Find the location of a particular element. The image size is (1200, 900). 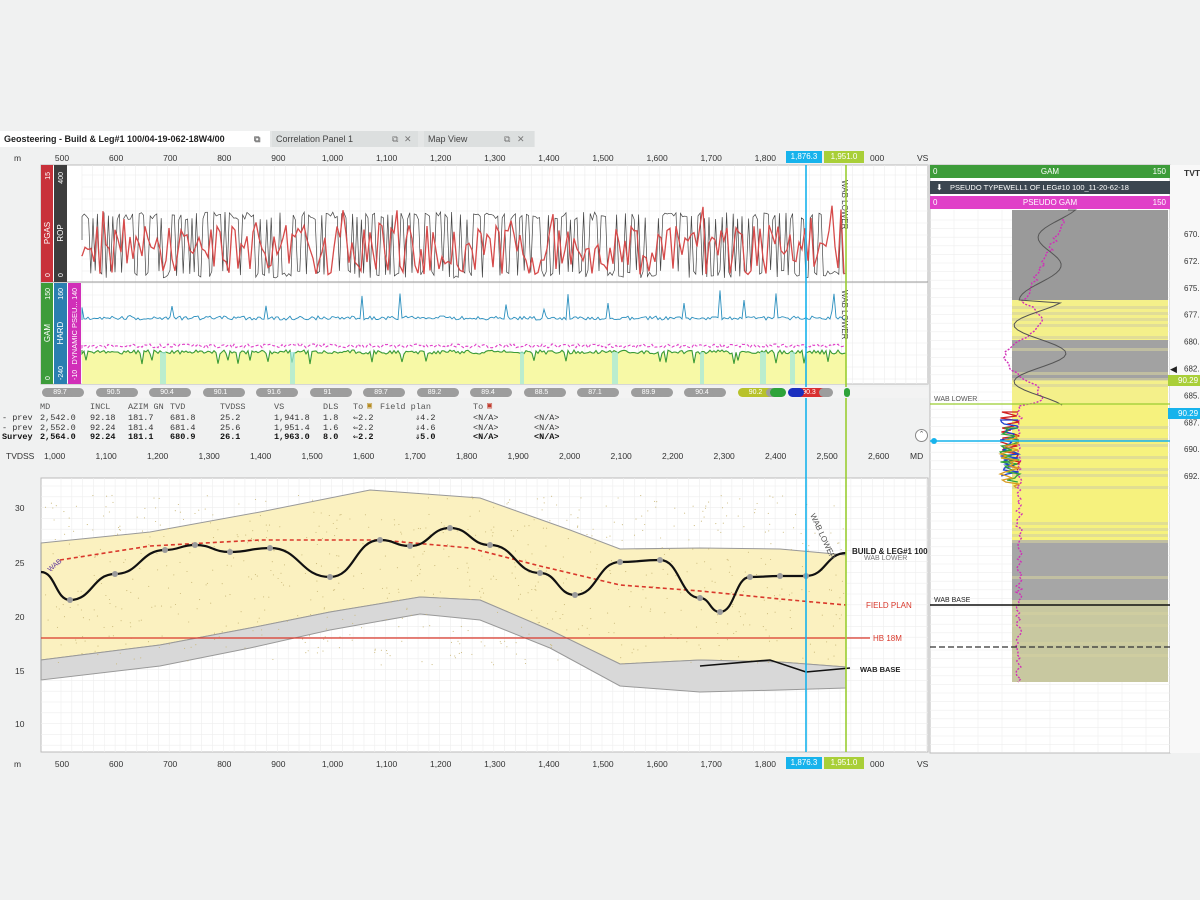

typewell-wab-base: WAB BASE is located at coordinates (952, 600).